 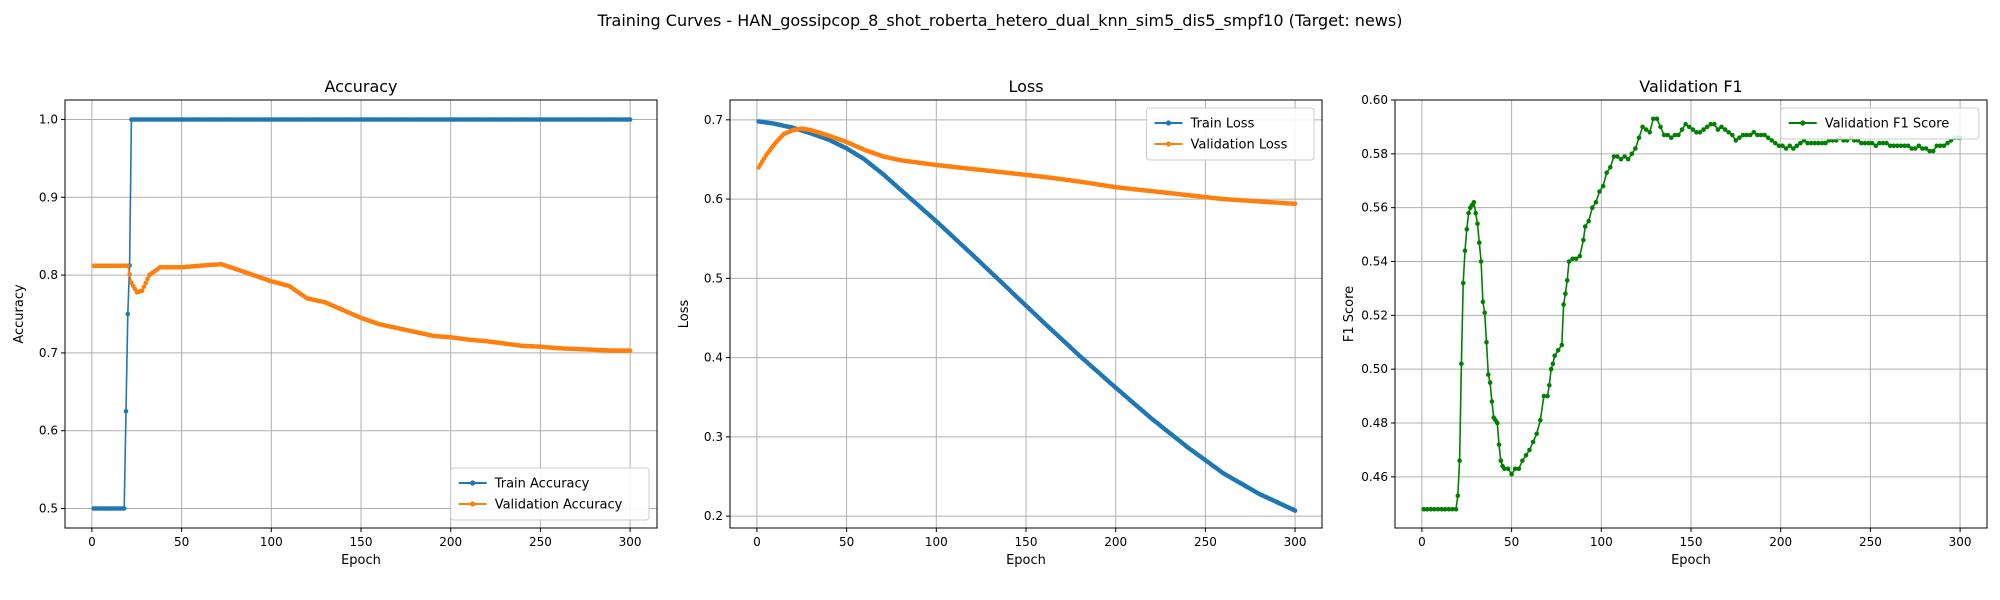 What do you see at coordinates (713, 358) in the screenshot?
I see `y-tick-label: 0.4` at bounding box center [713, 358].